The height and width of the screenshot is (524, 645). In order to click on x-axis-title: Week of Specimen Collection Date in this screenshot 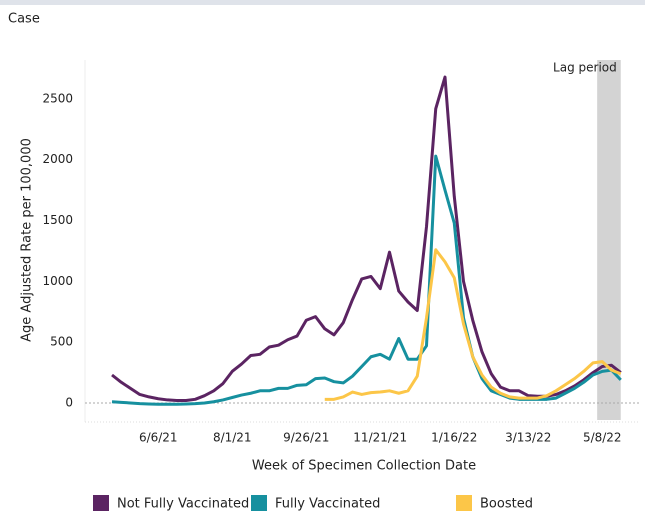, I will do `click(364, 466)`.